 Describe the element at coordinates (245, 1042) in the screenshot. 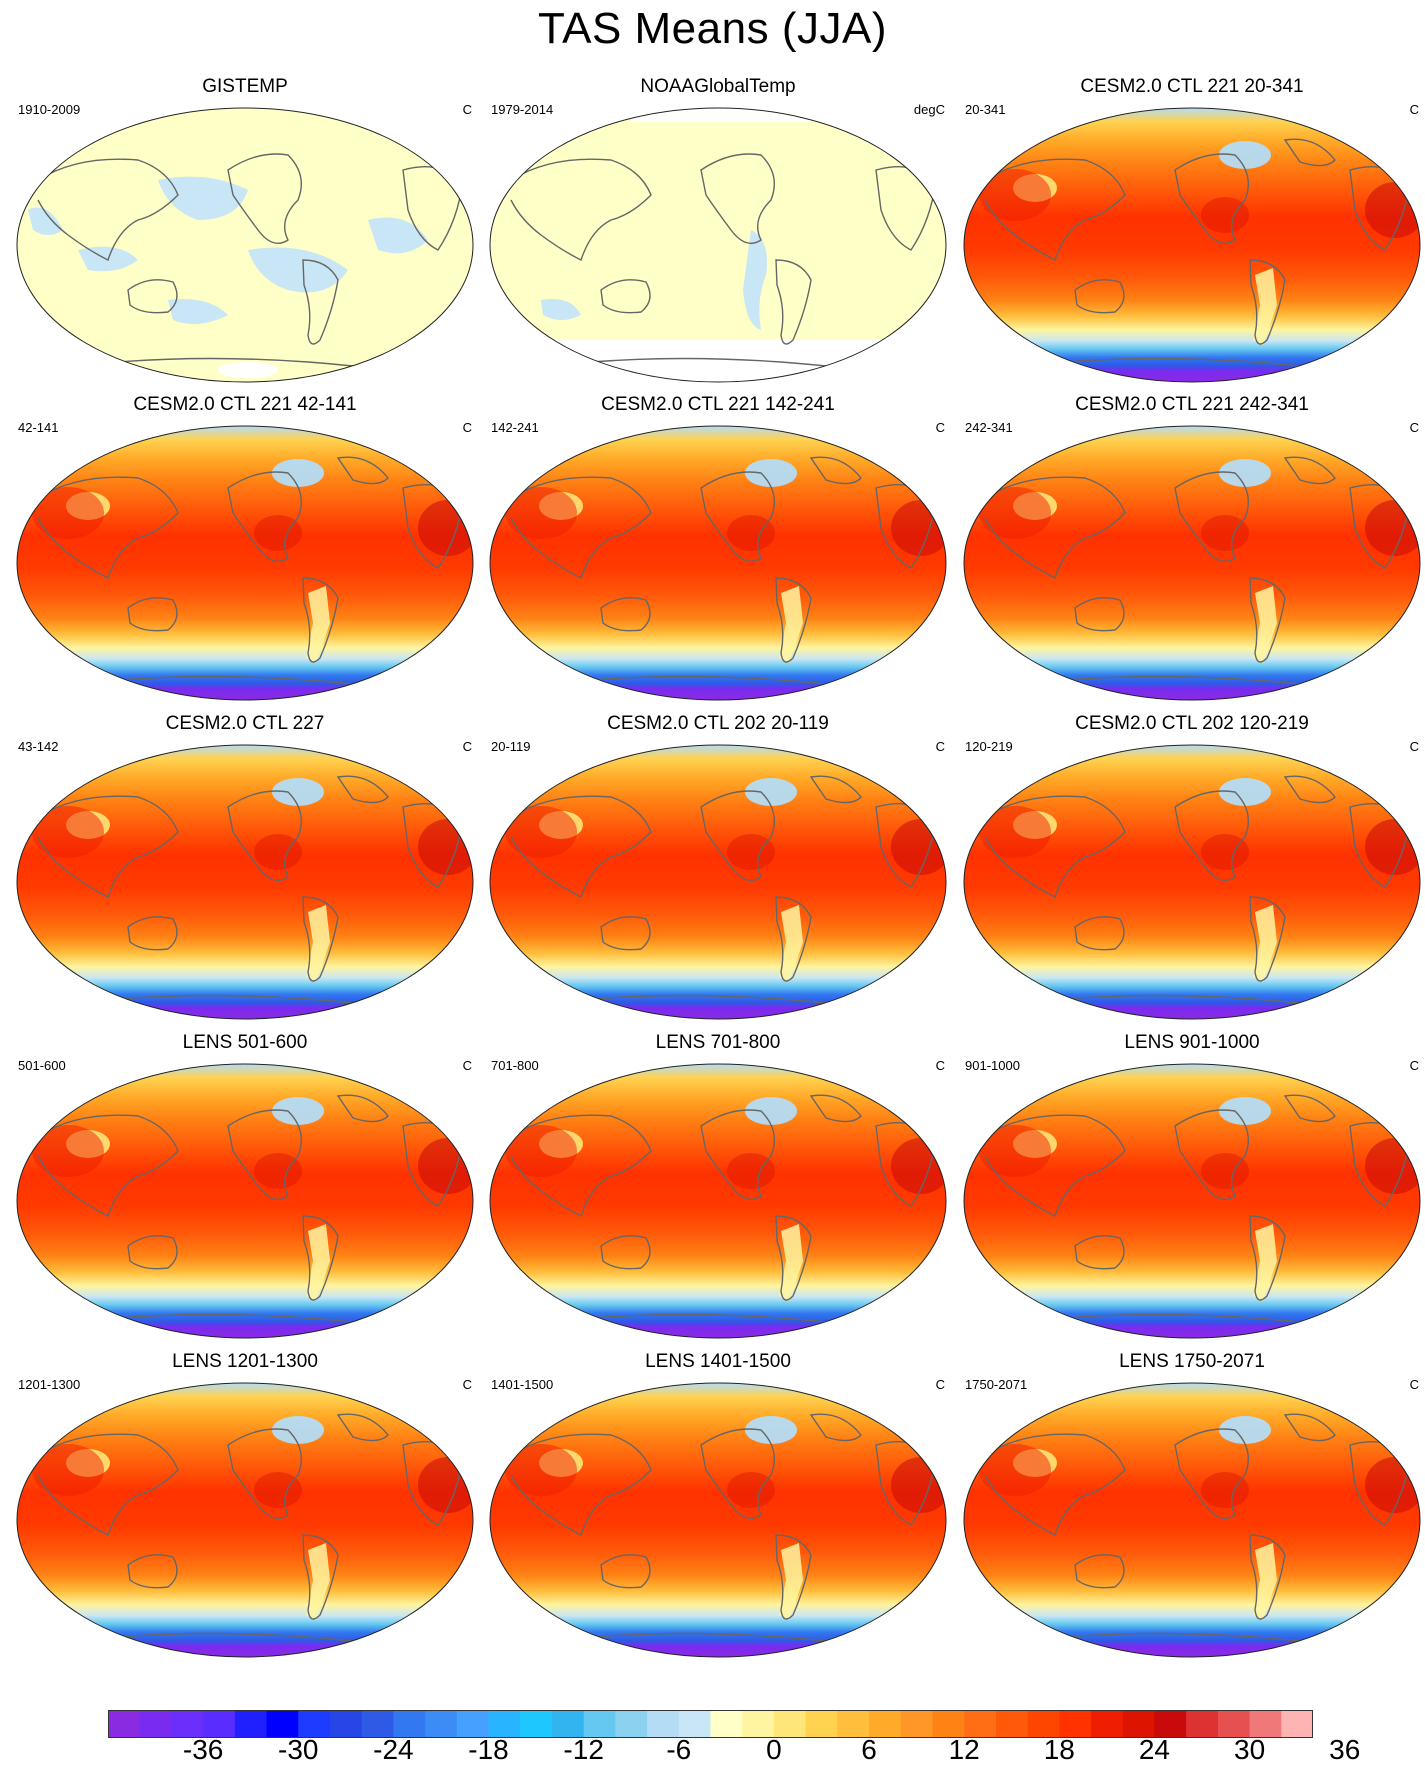

I see `panel-title: LENS 501-600` at that location.